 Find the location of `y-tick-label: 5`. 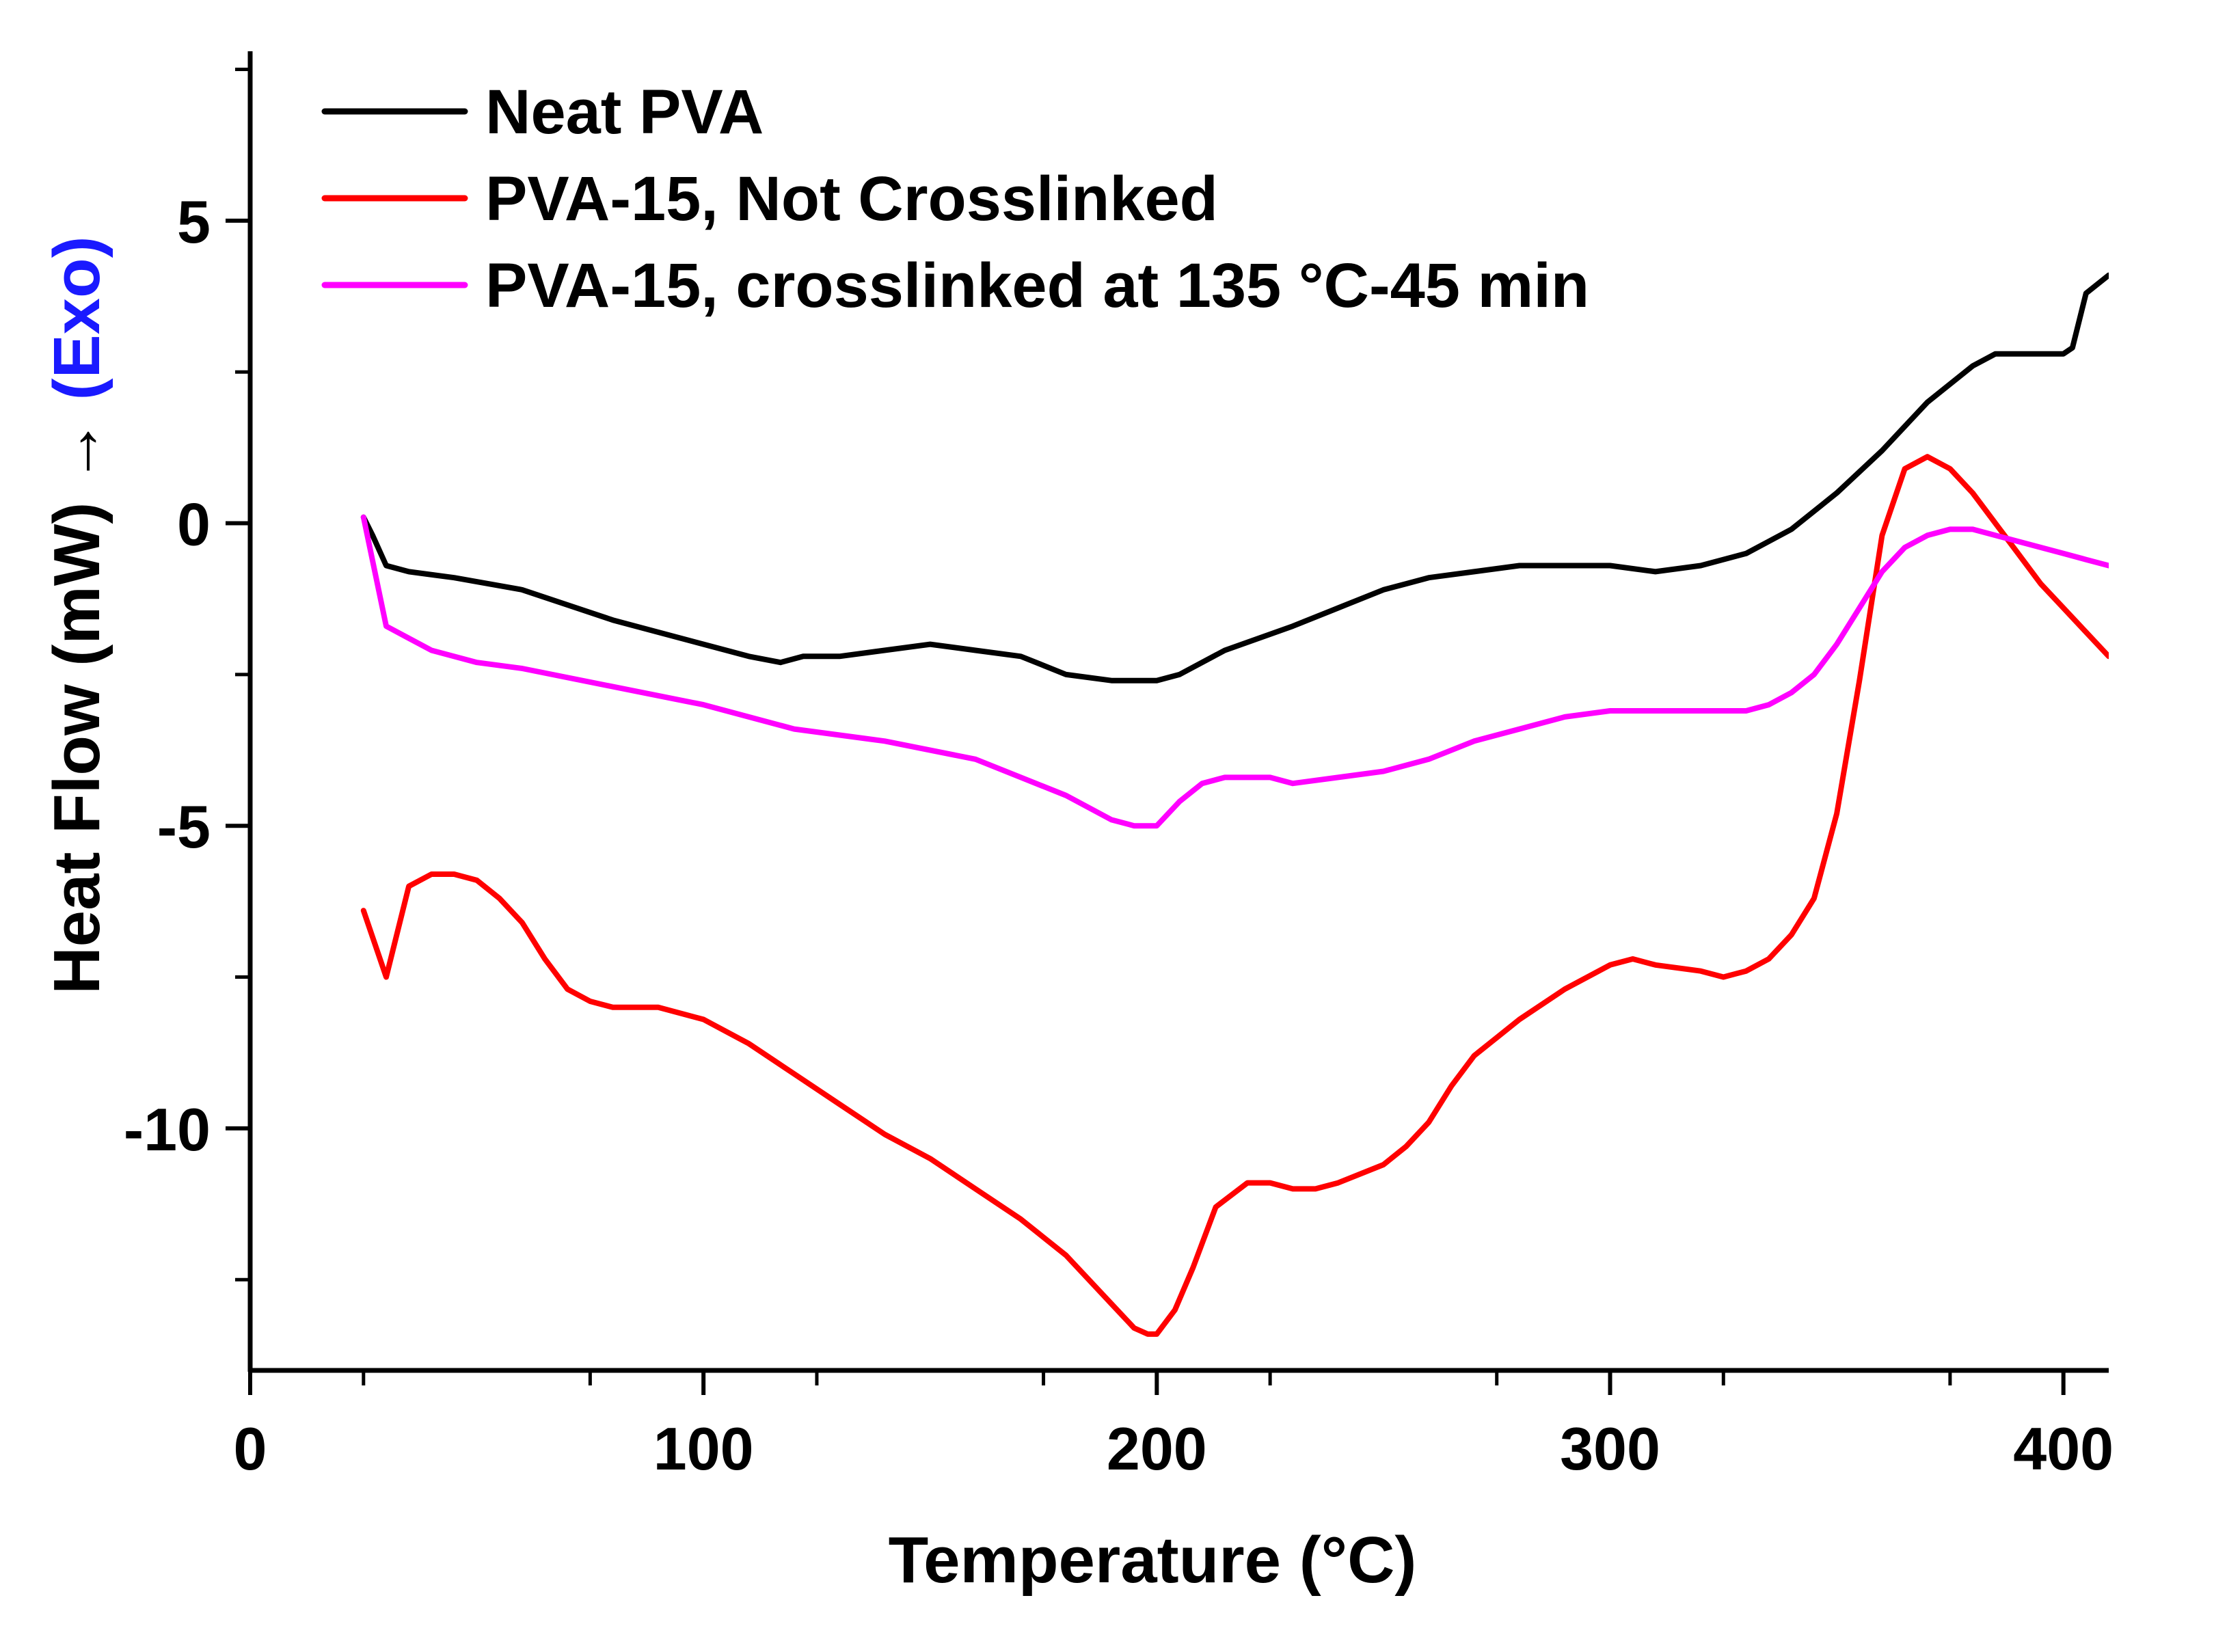

y-tick-label: 5 is located at coordinates (194, 222).